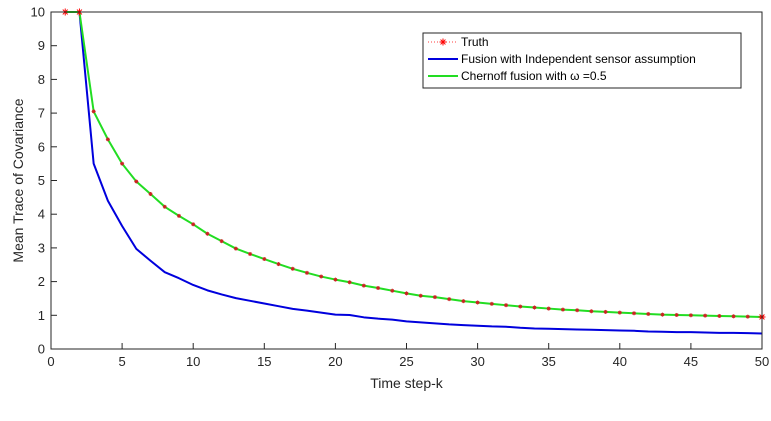 Image resolution: width=771 pixels, height=421 pixels. What do you see at coordinates (762, 361) in the screenshot?
I see `x-tick-label: 50` at bounding box center [762, 361].